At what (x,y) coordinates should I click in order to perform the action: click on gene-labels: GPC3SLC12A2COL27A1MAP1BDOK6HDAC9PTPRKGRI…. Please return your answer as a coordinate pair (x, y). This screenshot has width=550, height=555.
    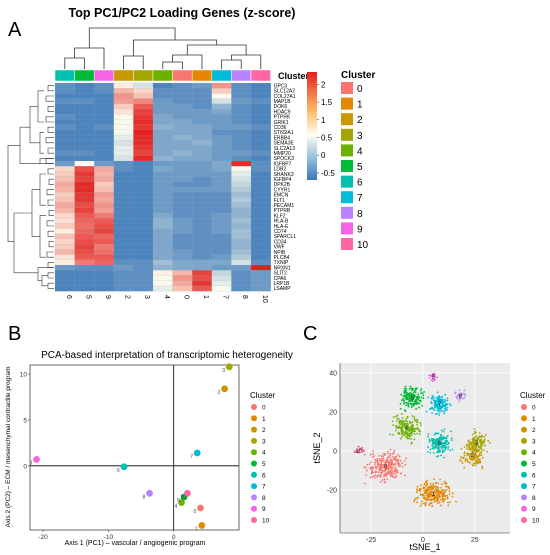
    Looking at the image, I should click on (285, 187).